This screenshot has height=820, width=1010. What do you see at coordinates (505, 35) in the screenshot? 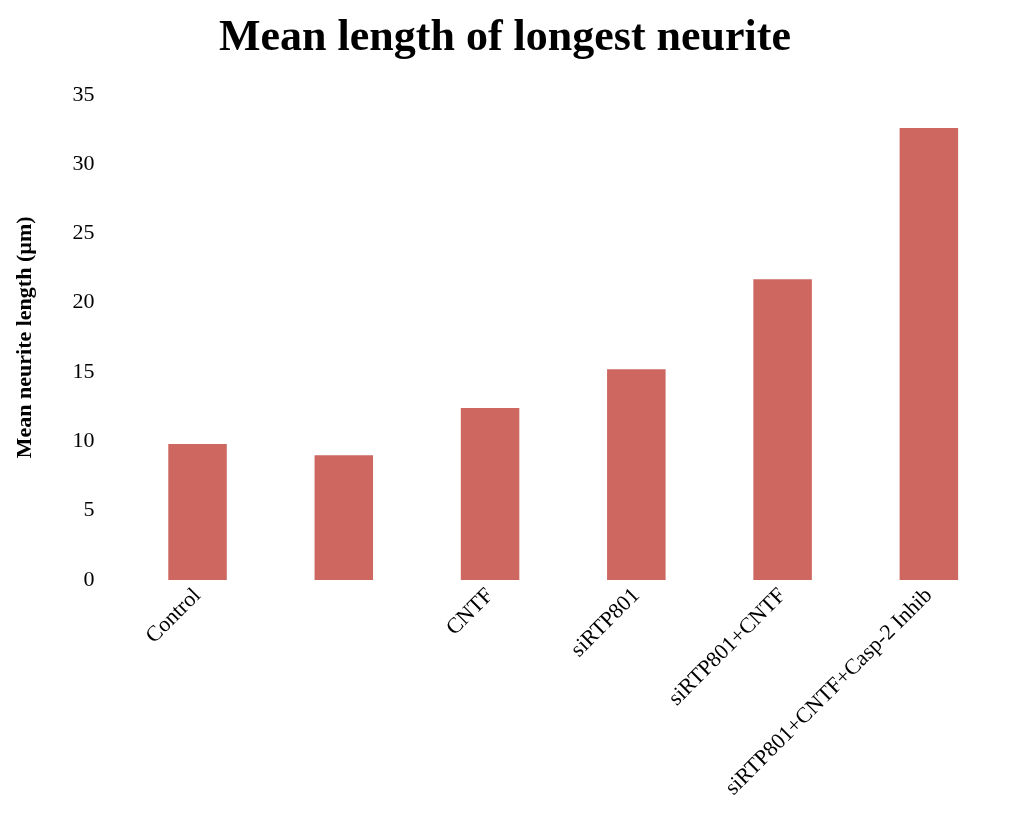
I see `chart-title: Mean length of longest neurite` at bounding box center [505, 35].